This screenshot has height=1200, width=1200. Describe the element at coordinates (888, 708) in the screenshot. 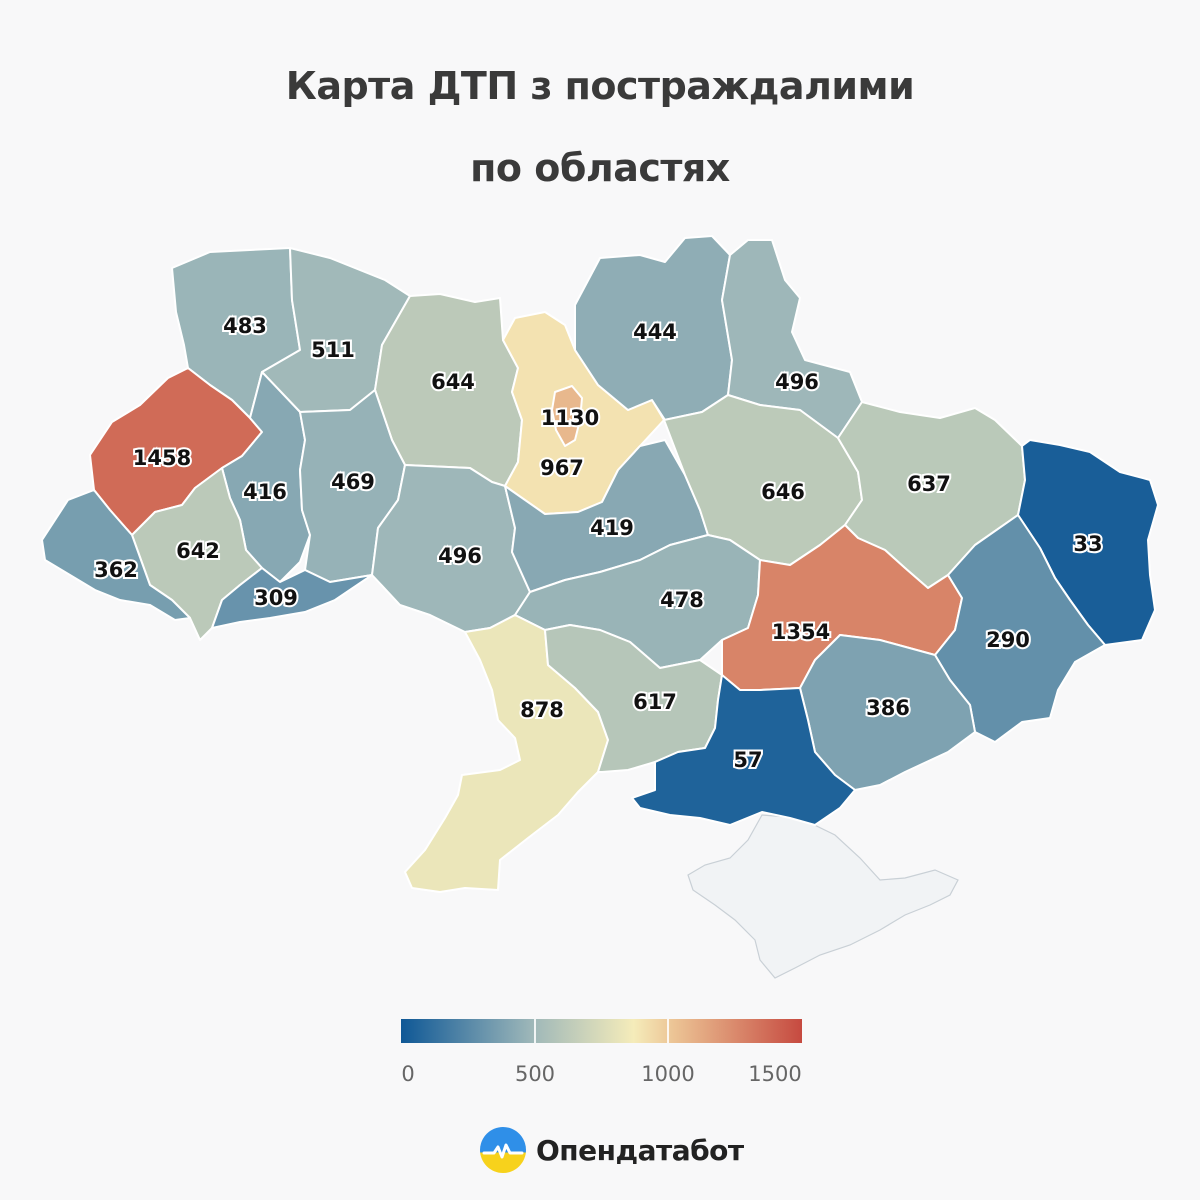

I see `value-label-zaporizhzhia: 386` at that location.